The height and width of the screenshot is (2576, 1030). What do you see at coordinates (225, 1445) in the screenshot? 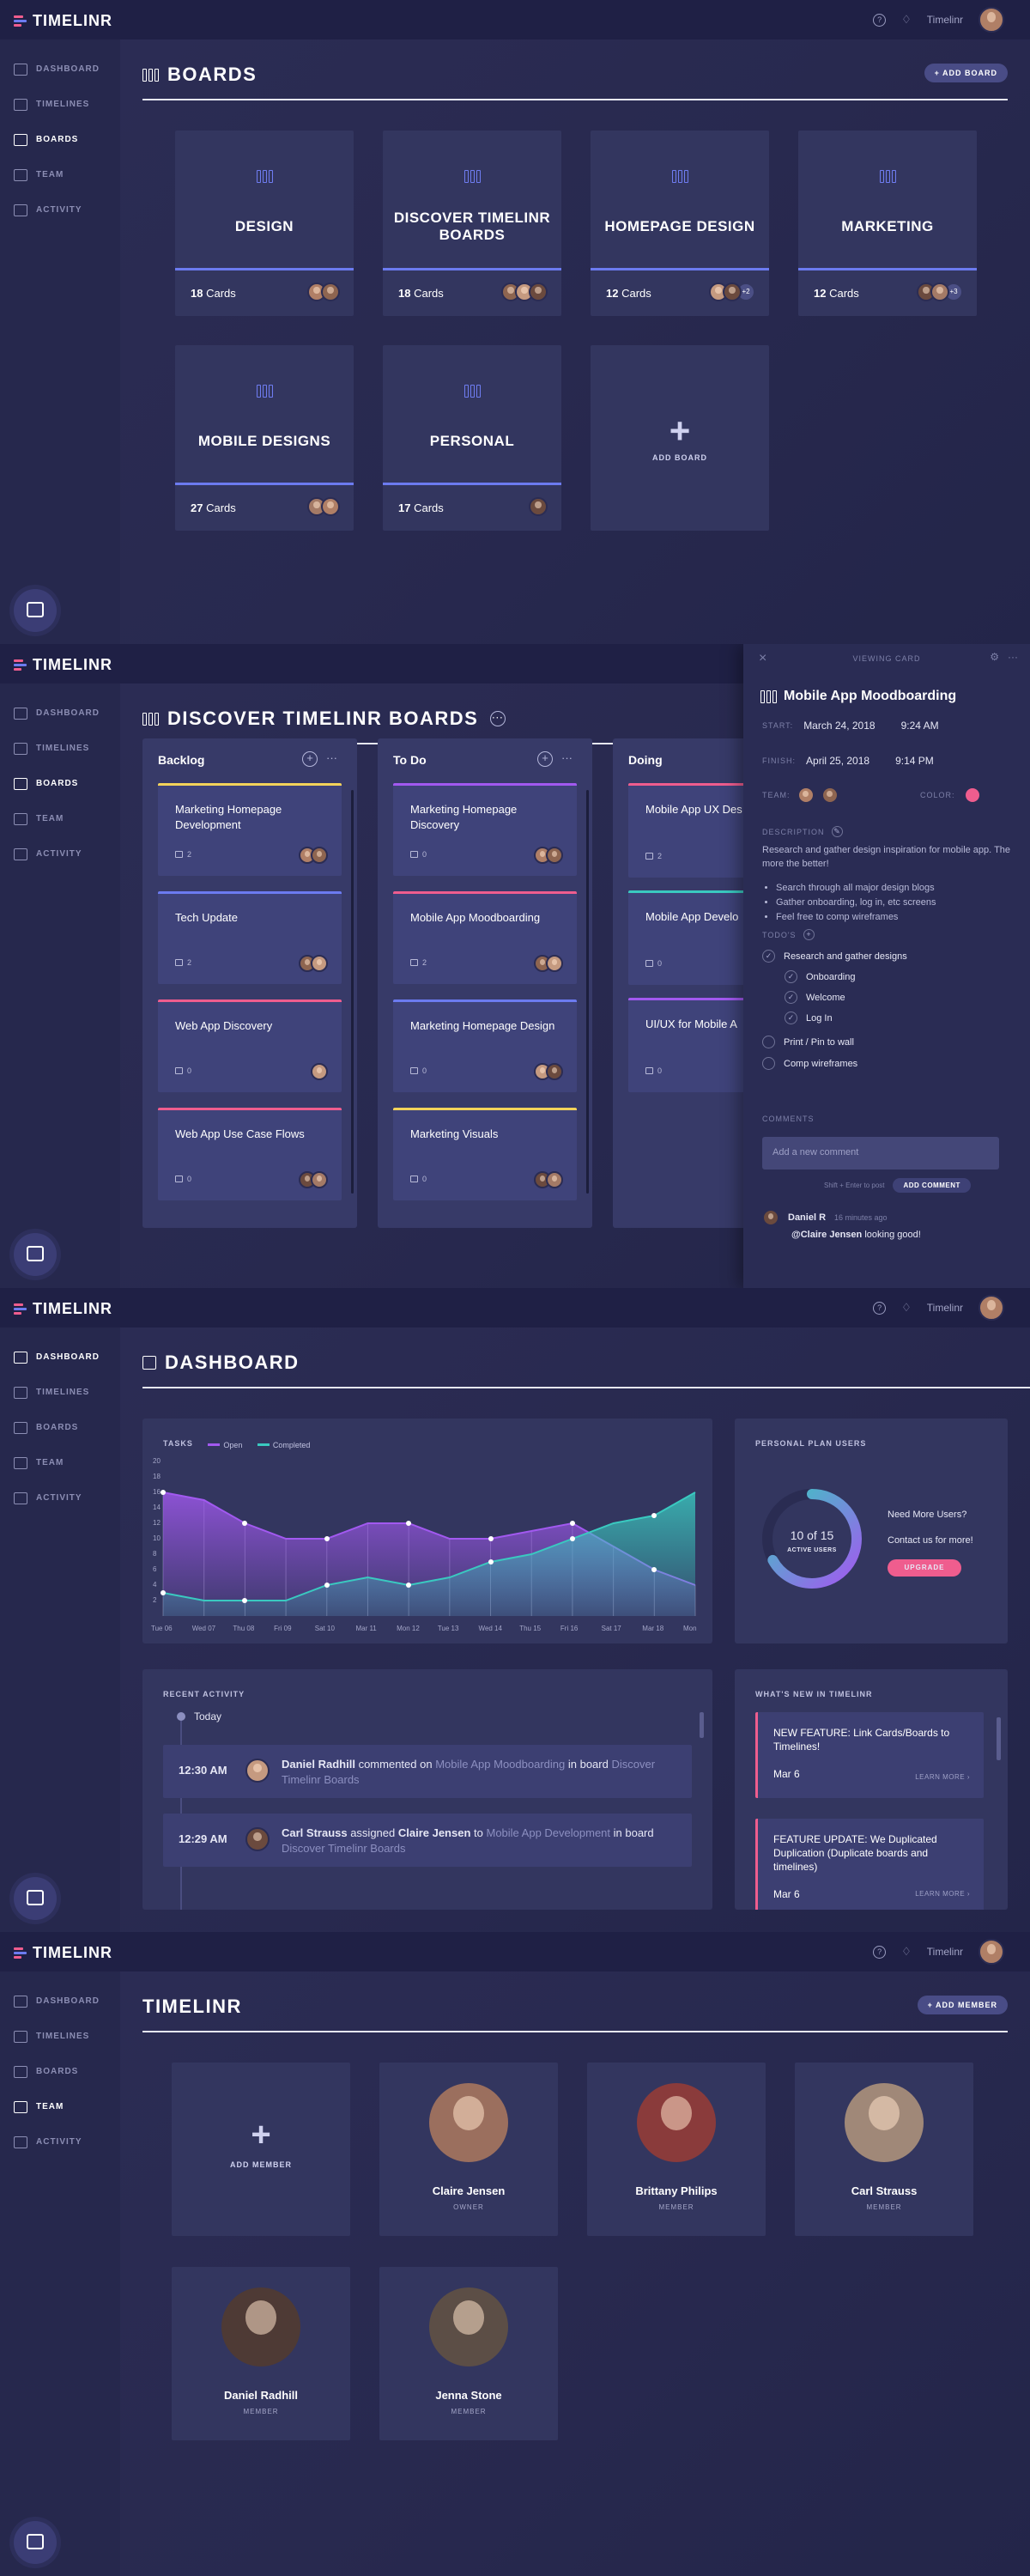
I see `legend-open: Open` at bounding box center [225, 1445].